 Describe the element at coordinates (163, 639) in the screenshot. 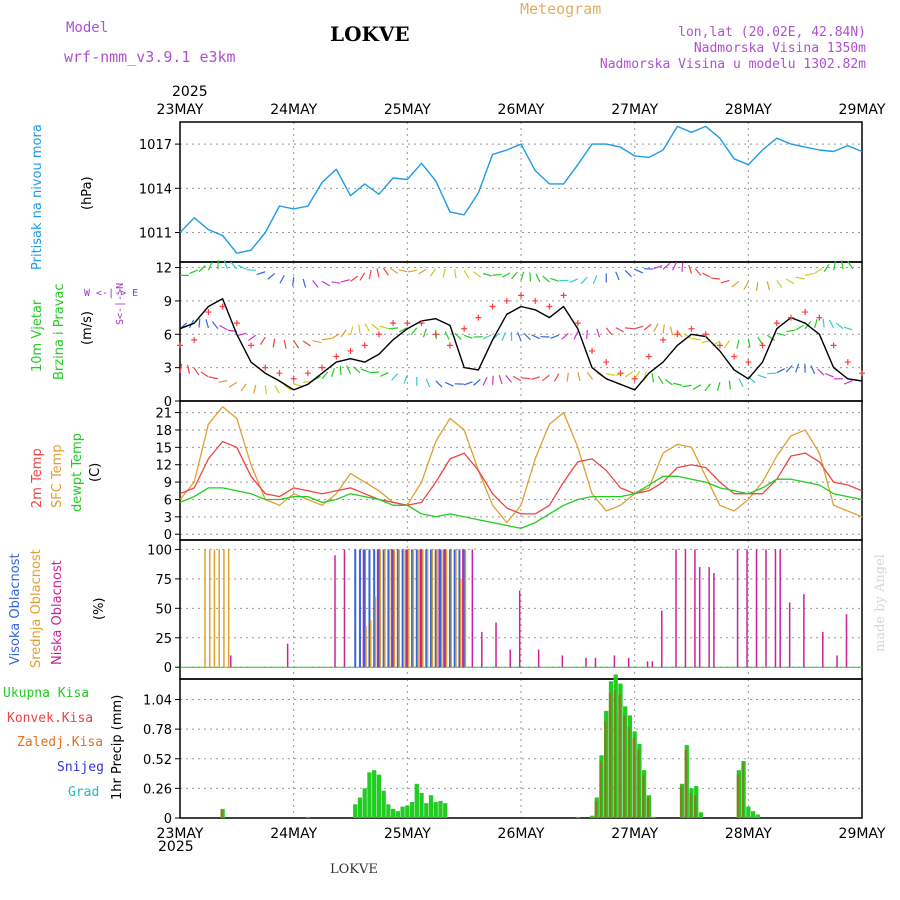

I see `cloud-ytick-label: 25` at that location.